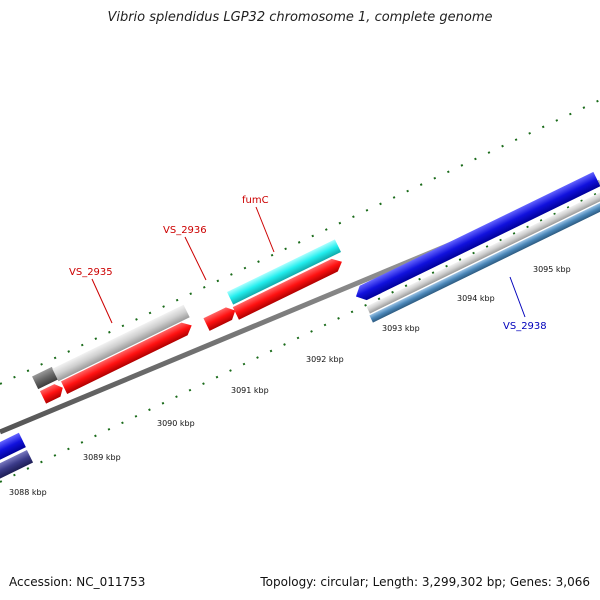  I want to click on feature-navy-left-edge, so click(17, 465).